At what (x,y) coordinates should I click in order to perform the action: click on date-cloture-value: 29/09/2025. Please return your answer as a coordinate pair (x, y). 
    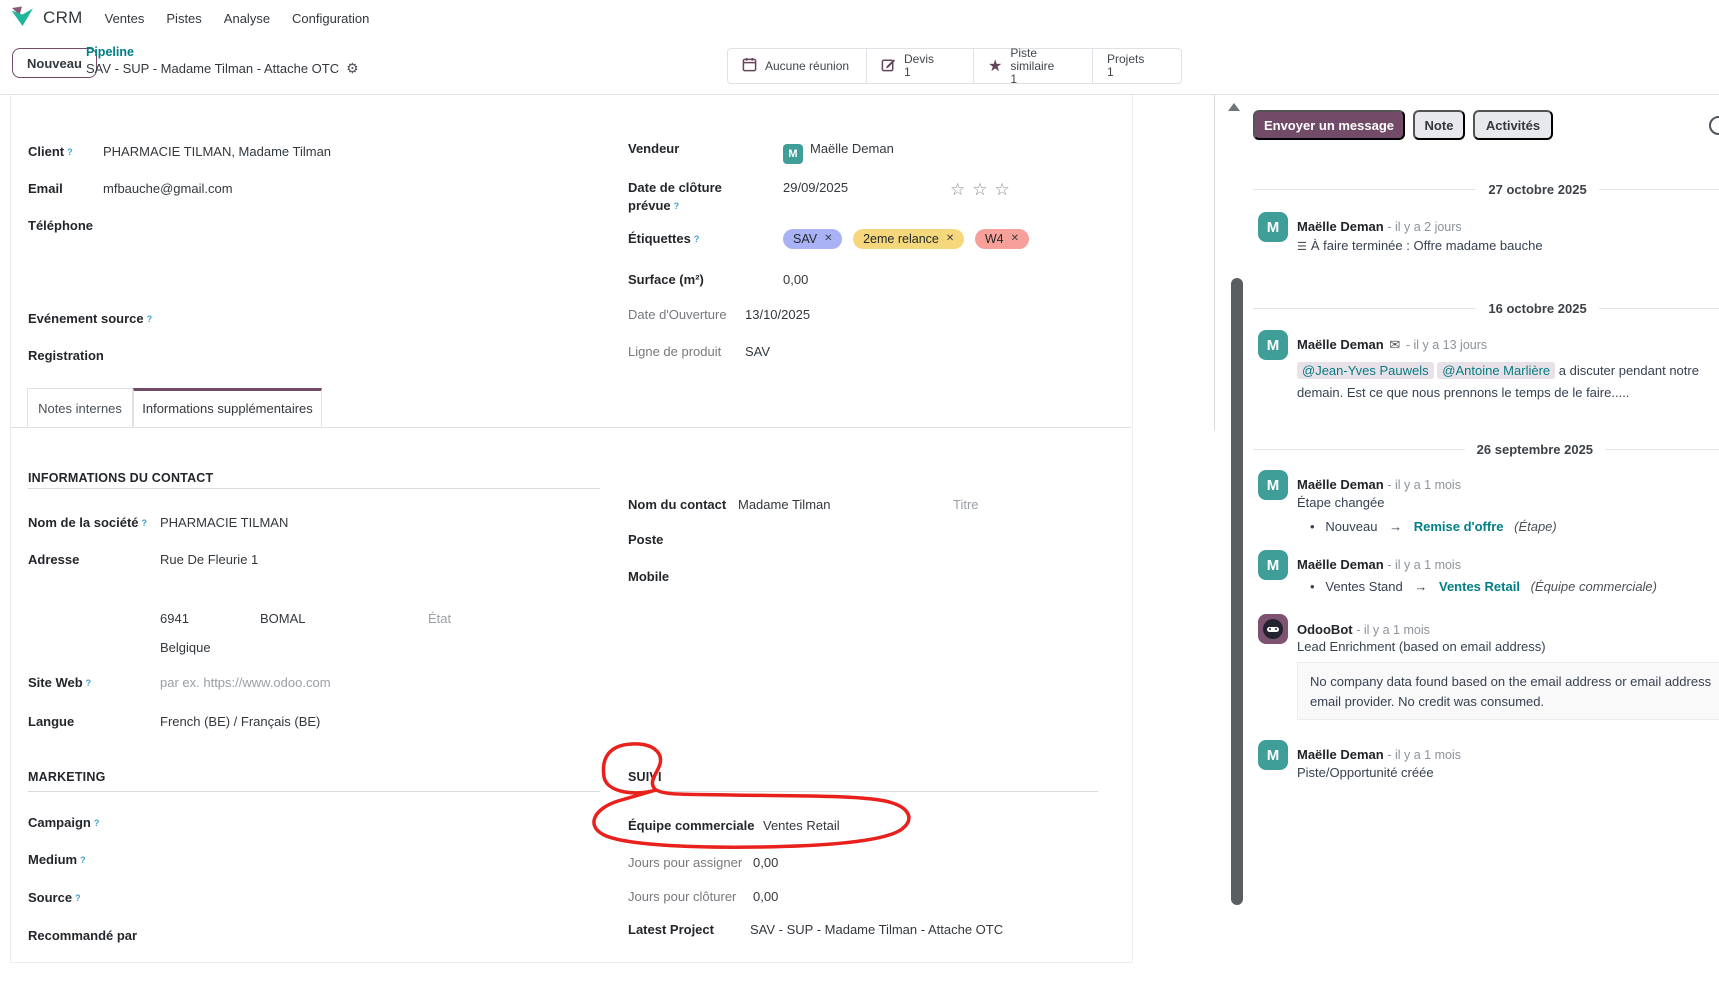
    Looking at the image, I should click on (816, 187).